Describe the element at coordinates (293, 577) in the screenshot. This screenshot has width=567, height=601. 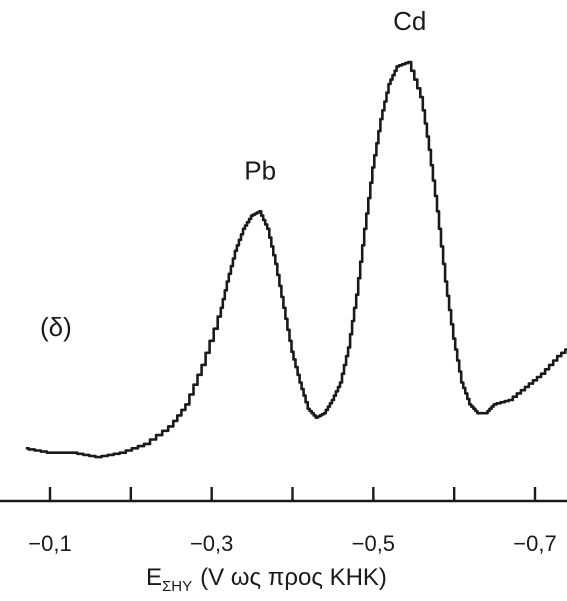
I see `x-axis-title-units: (V ως προς ΚΗΚ)` at that location.